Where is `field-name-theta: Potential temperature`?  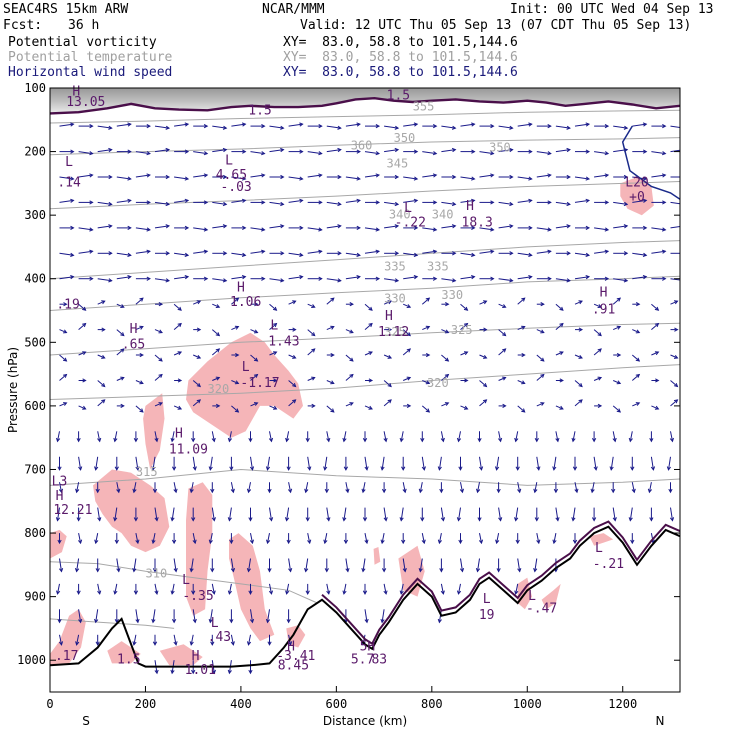 field-name-theta: Potential temperature is located at coordinates (90, 57).